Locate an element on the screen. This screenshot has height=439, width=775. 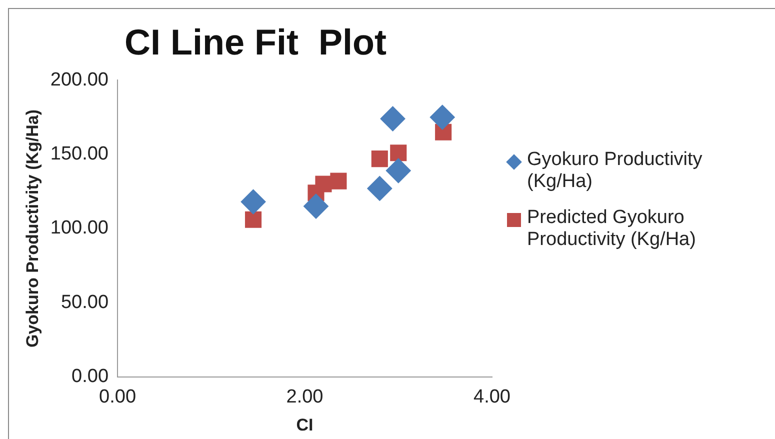
x-tick-label: 4.00 is located at coordinates (492, 397).